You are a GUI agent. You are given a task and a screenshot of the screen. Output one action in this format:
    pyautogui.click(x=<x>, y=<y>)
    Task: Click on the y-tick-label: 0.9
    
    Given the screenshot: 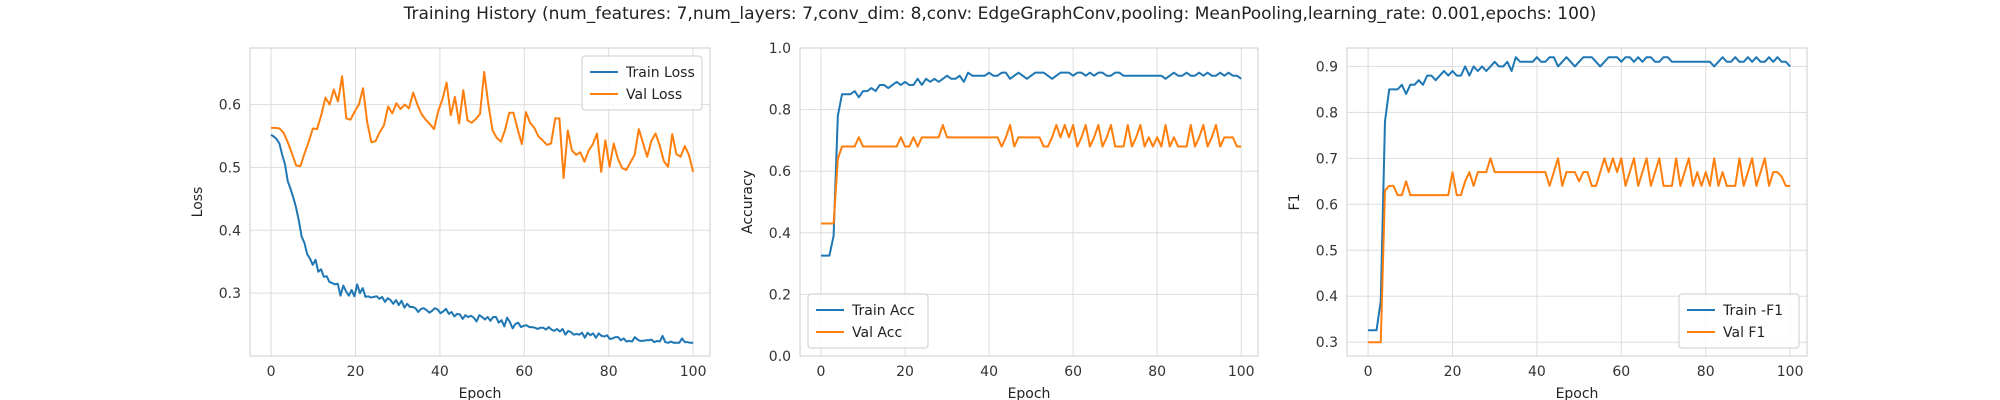 What is the action you would take?
    pyautogui.click(x=1327, y=67)
    